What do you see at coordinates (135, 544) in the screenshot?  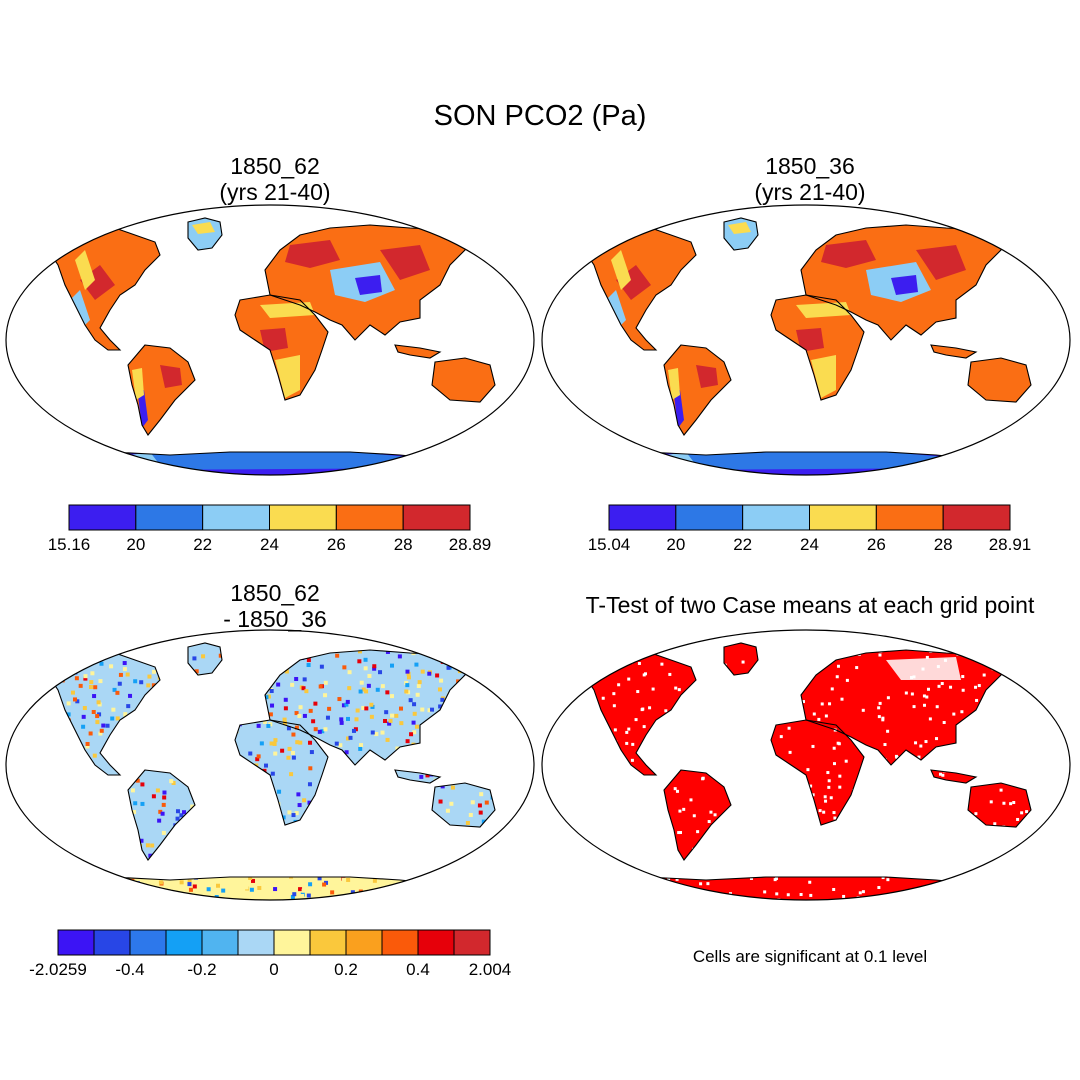 I see `colorbar-1-label-1: 20` at bounding box center [135, 544].